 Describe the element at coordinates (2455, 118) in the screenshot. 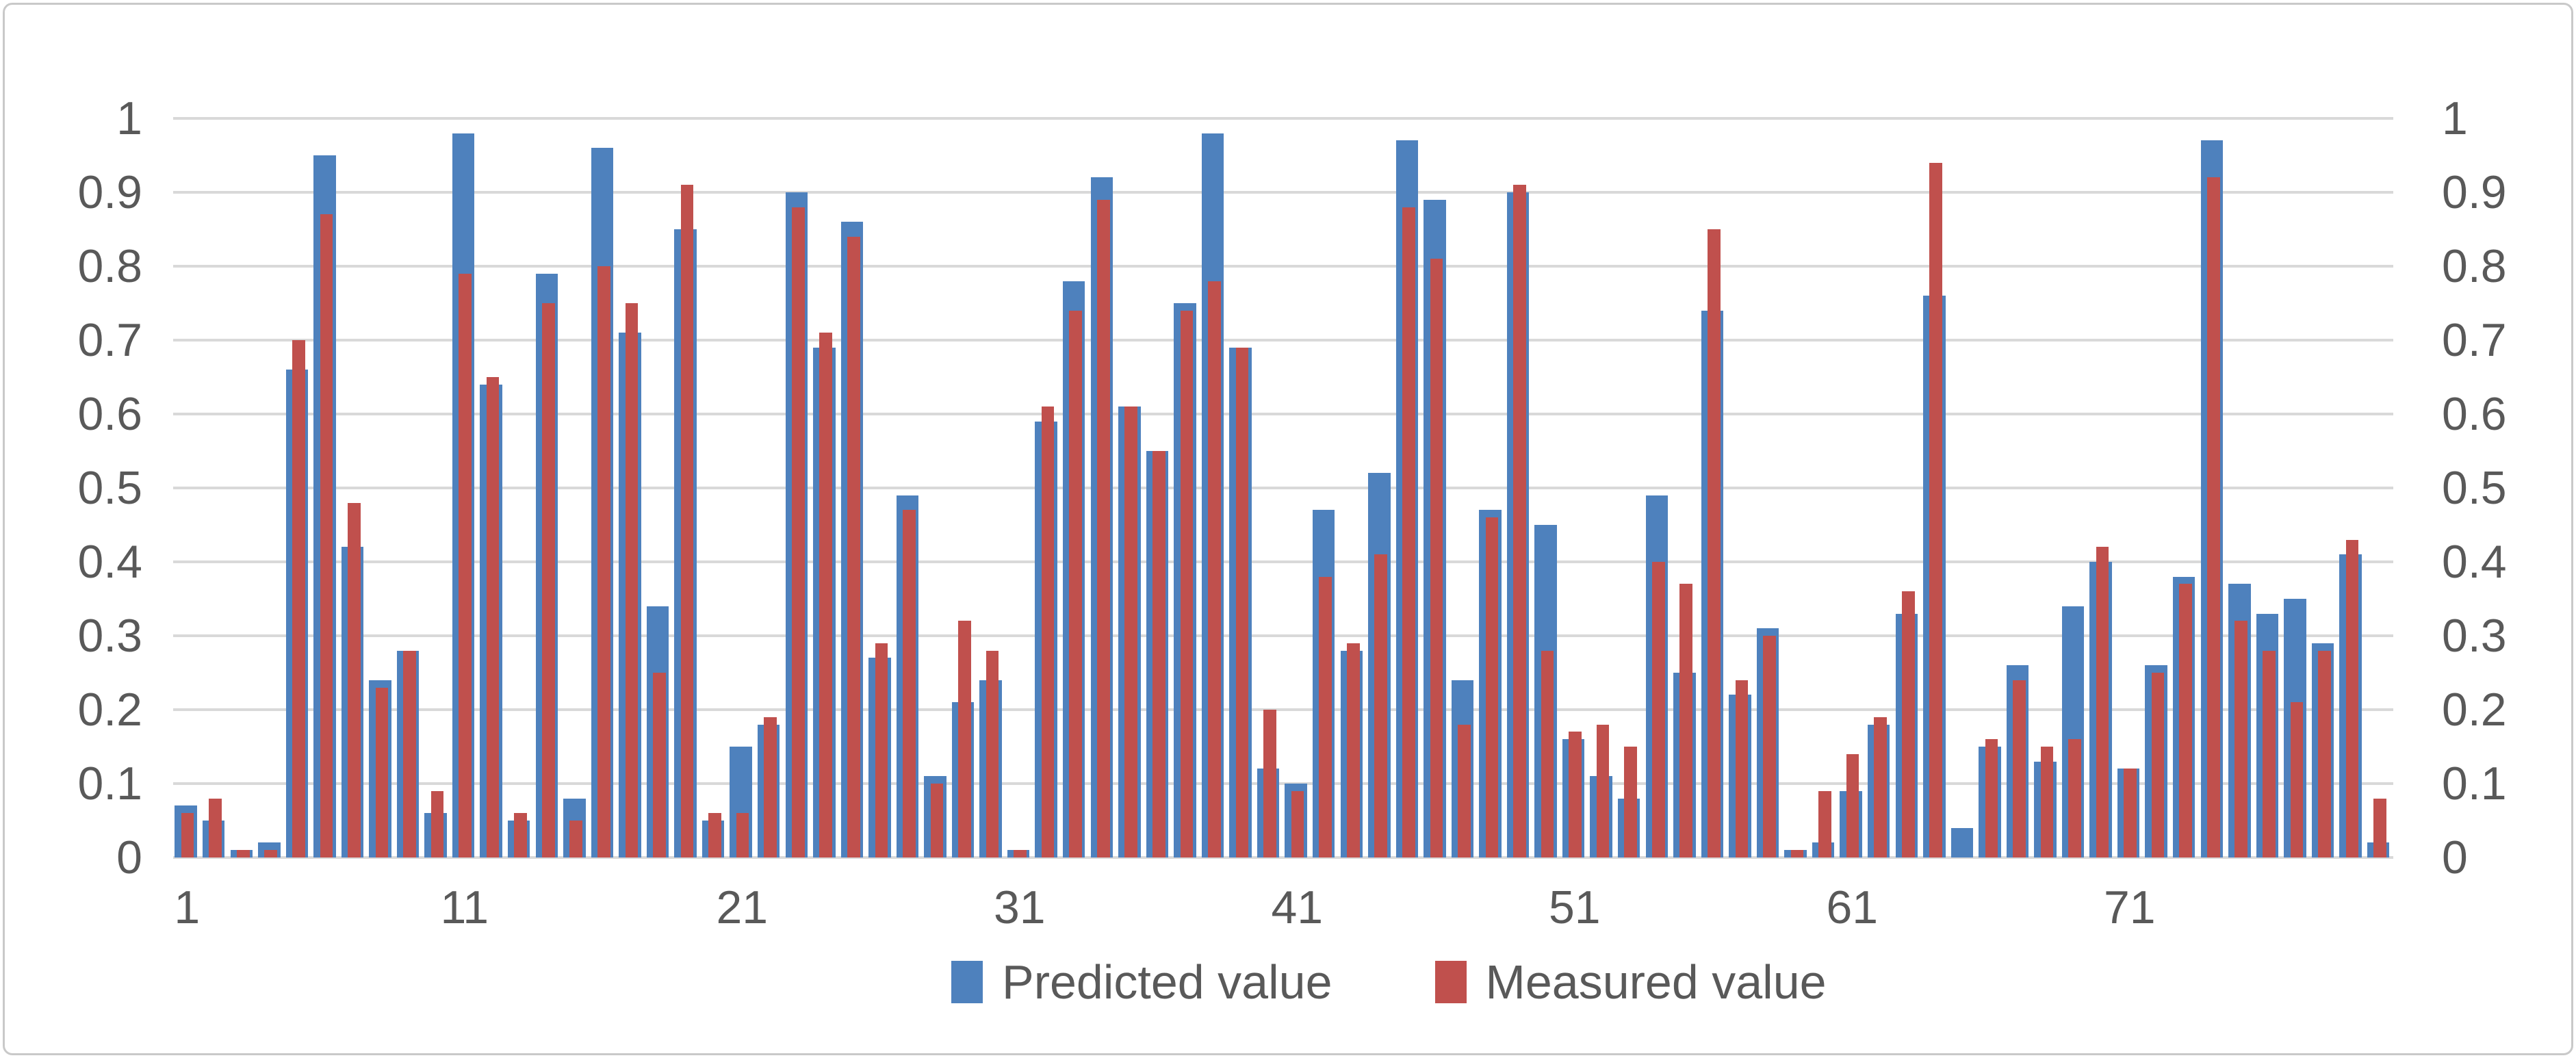

I see `y-axis-tick-label-right: 1` at that location.